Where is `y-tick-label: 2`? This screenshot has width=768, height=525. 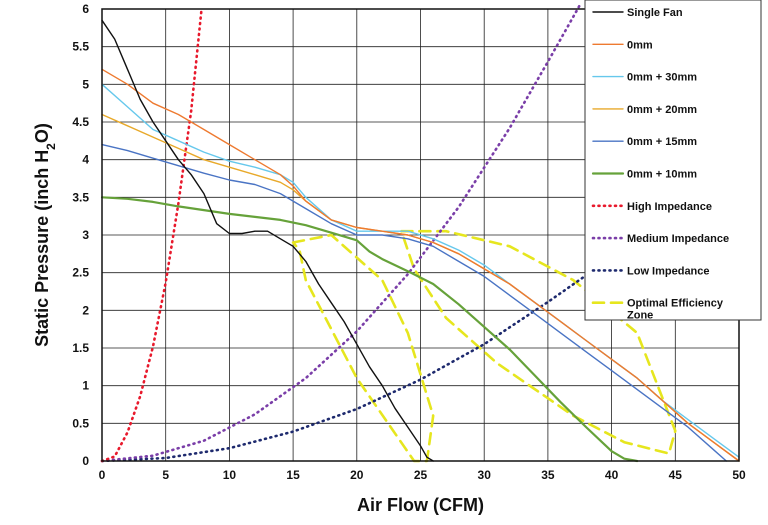 y-tick-label: 2 is located at coordinates (85, 310).